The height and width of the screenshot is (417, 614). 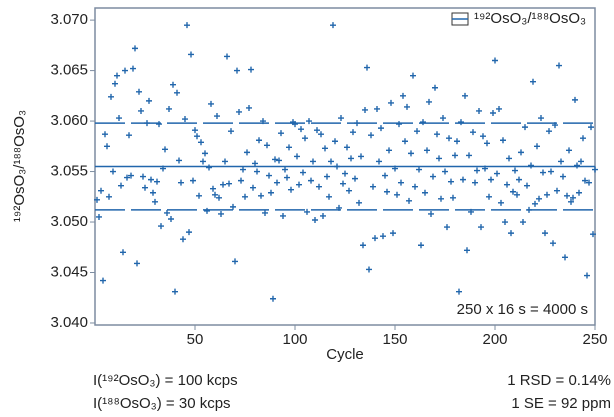 What do you see at coordinates (69, 120) in the screenshot?
I see `y-tick-label: 3.060` at bounding box center [69, 120].